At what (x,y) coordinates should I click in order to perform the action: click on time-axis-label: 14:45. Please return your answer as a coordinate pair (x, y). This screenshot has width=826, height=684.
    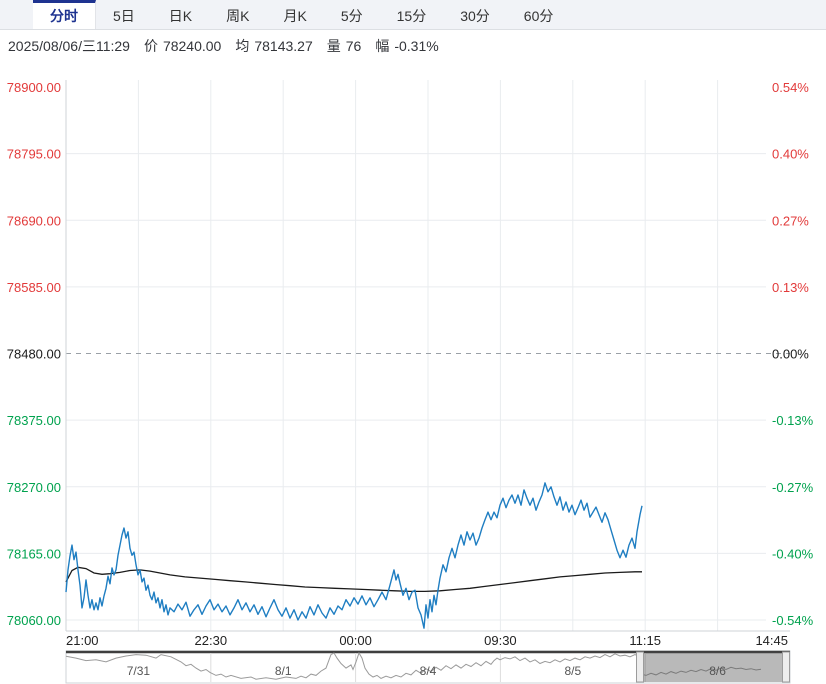
    Looking at the image, I should click on (771, 640).